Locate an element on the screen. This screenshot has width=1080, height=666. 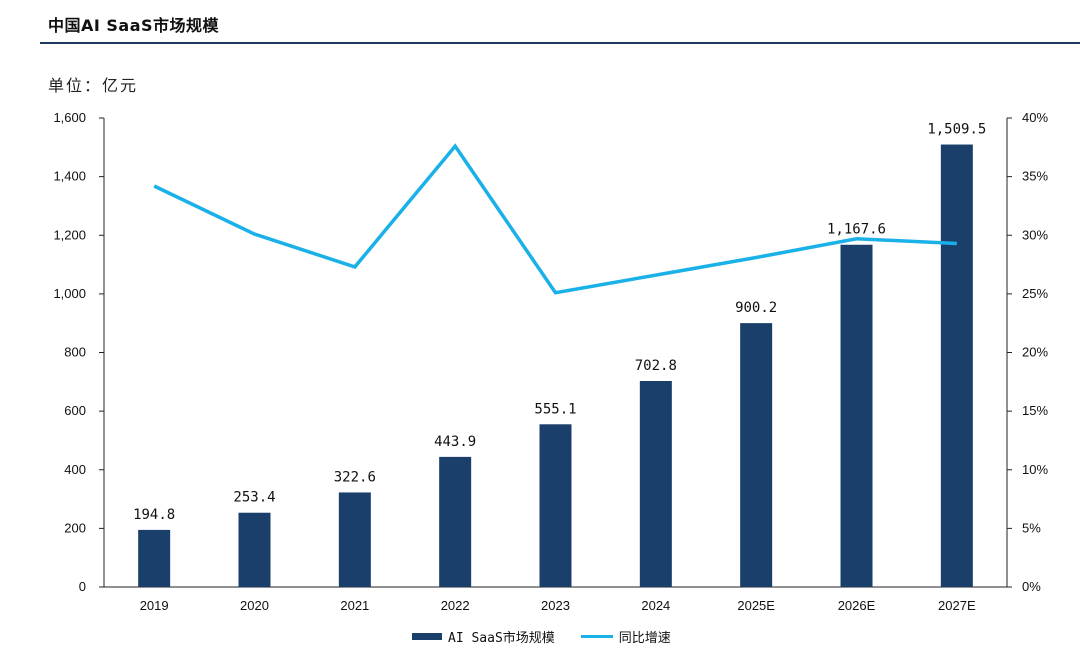
left-tick-label: 400 is located at coordinates (75, 469).